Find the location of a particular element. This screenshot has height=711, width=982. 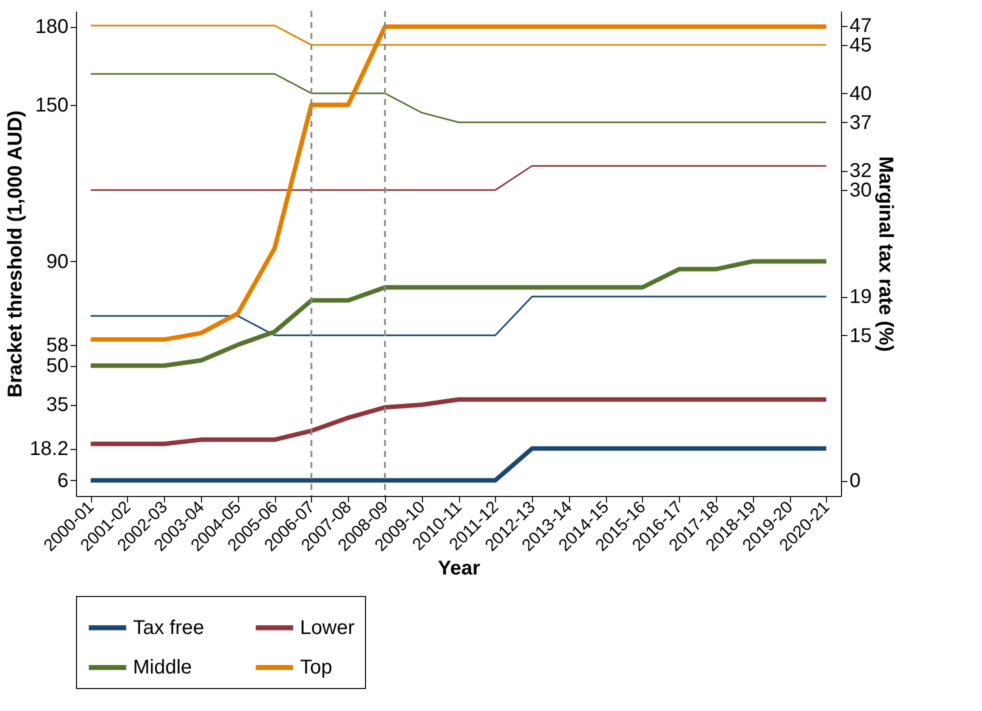

y2-tick-label: 40 is located at coordinates (861, 93).